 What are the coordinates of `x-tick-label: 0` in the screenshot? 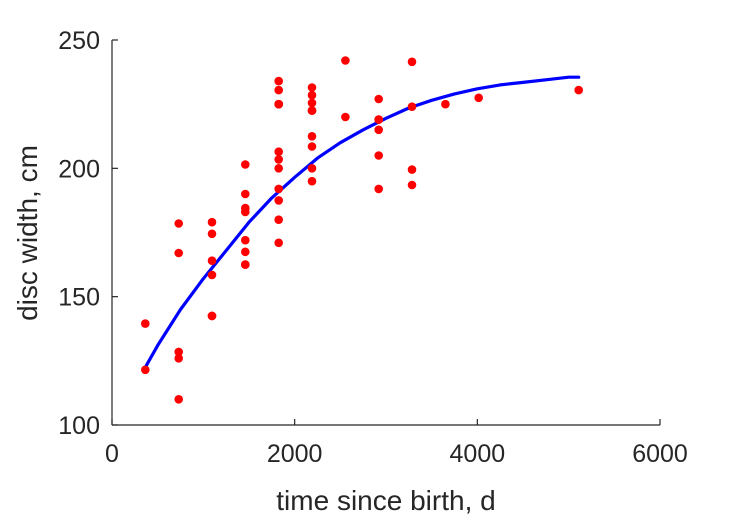 It's located at (112, 454).